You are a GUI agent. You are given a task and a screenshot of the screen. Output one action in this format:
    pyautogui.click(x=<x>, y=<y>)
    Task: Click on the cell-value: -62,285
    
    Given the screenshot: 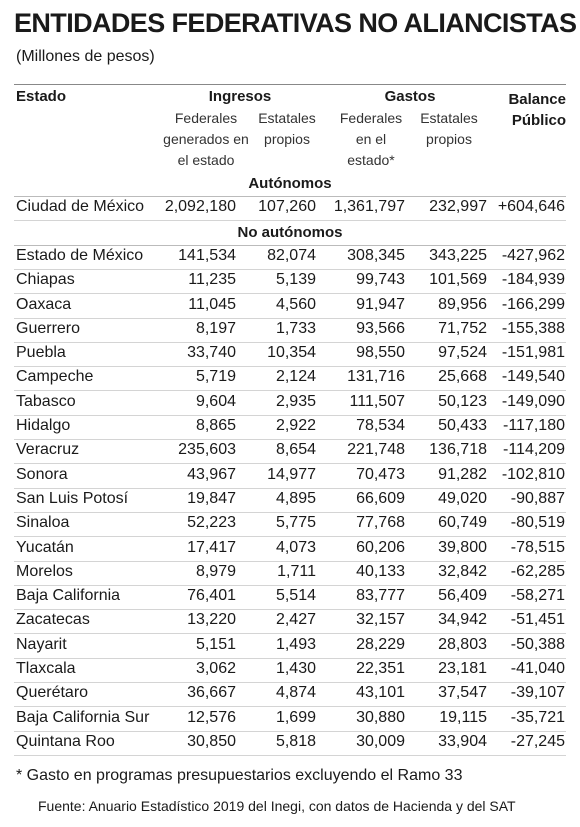 What is the action you would take?
    pyautogui.click(x=537, y=571)
    